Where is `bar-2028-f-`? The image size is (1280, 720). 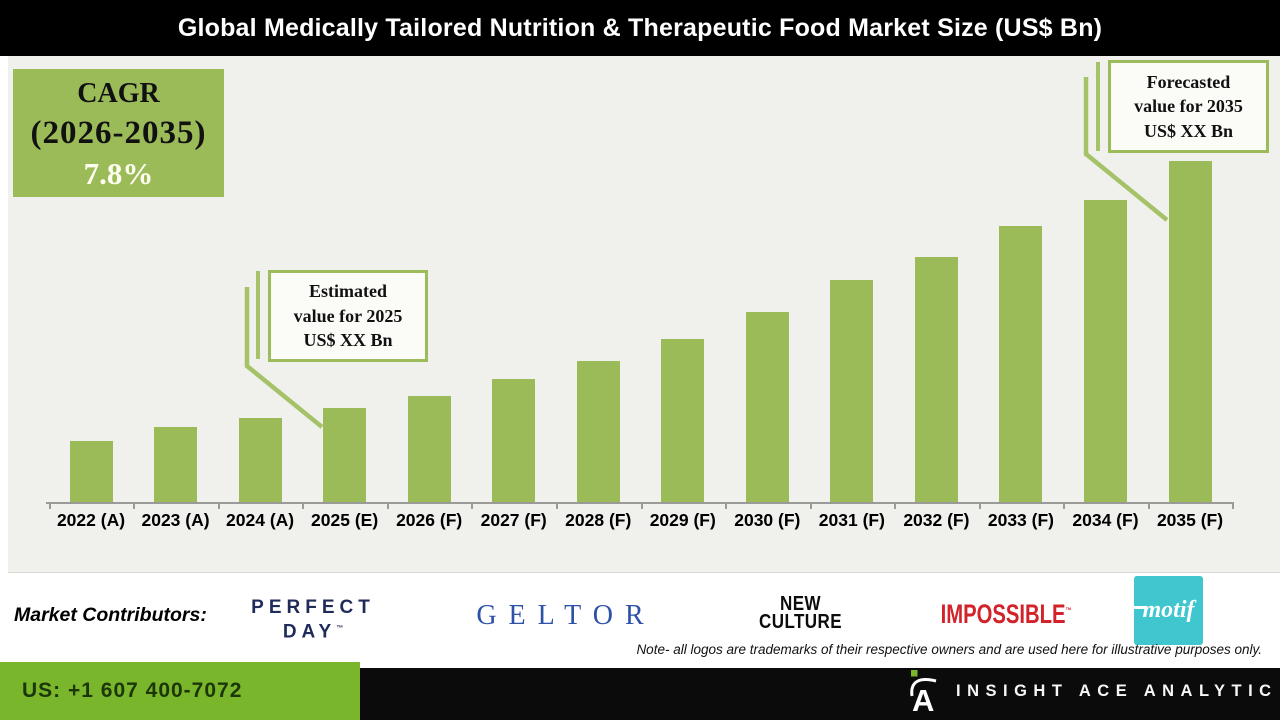 bar-2028-f- is located at coordinates (598, 431).